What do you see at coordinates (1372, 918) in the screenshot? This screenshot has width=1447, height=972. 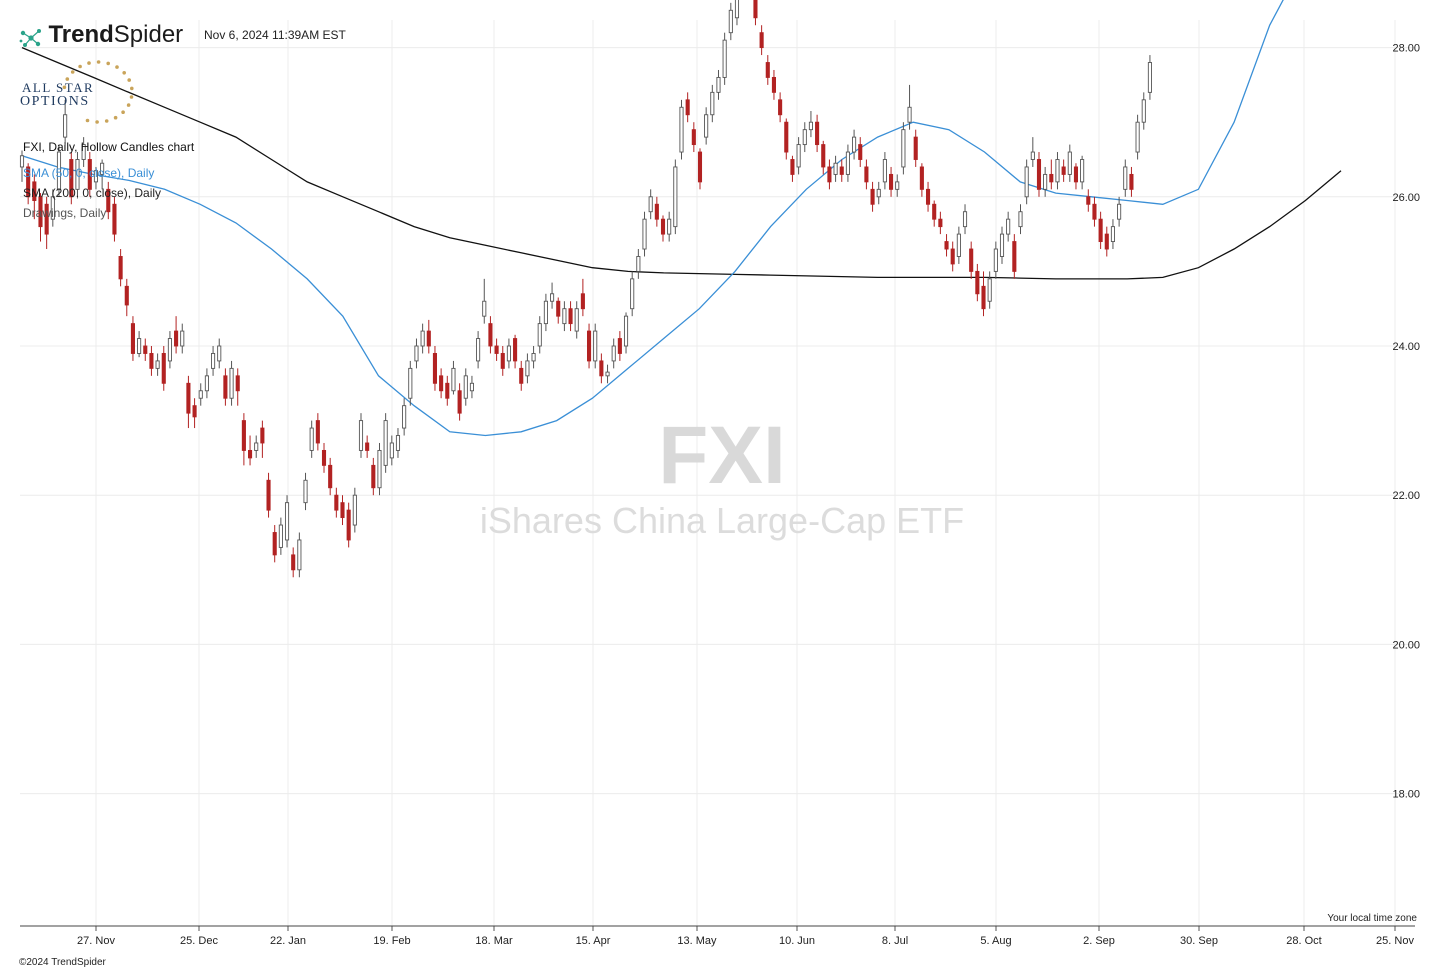 I see `timezone-label: Your local time zone` at bounding box center [1372, 918].